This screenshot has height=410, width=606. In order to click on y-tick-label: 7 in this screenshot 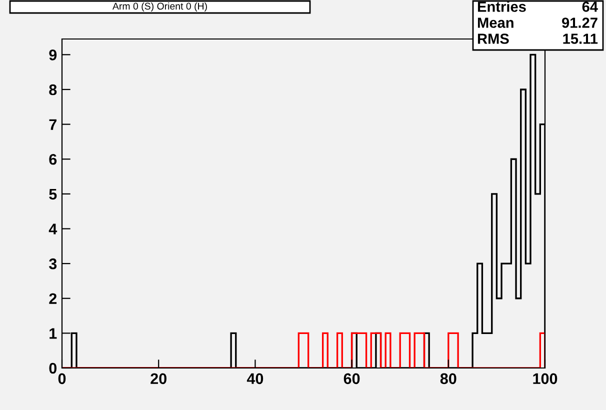, I will do `click(52, 124)`.